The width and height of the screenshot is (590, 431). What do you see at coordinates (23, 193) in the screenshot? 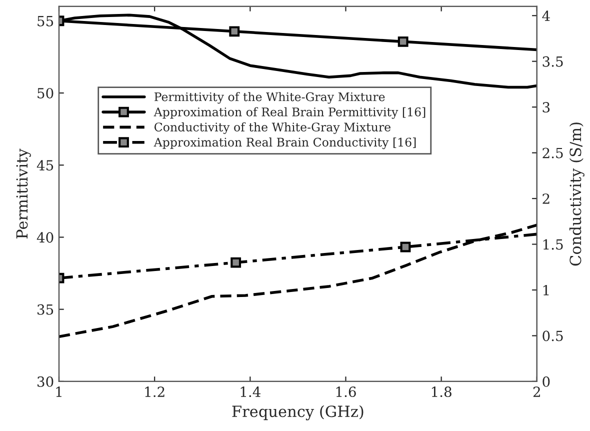
I see `y-axis-title: Permittivity` at bounding box center [23, 193].